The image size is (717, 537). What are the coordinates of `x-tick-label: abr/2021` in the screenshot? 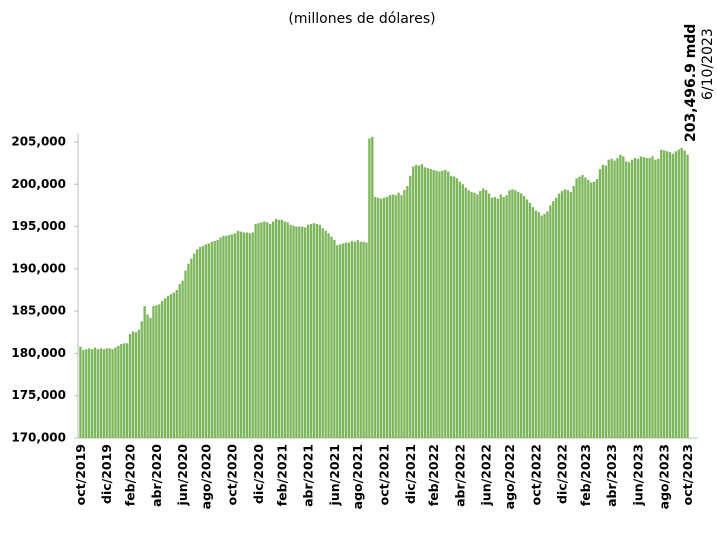 It's located at (308, 475).